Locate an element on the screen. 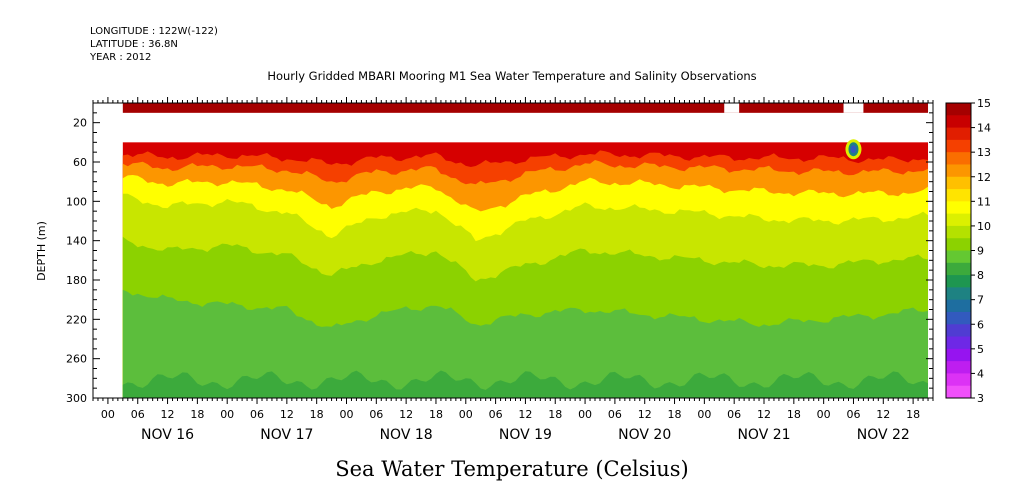  anomaly-core is located at coordinates (853, 149).